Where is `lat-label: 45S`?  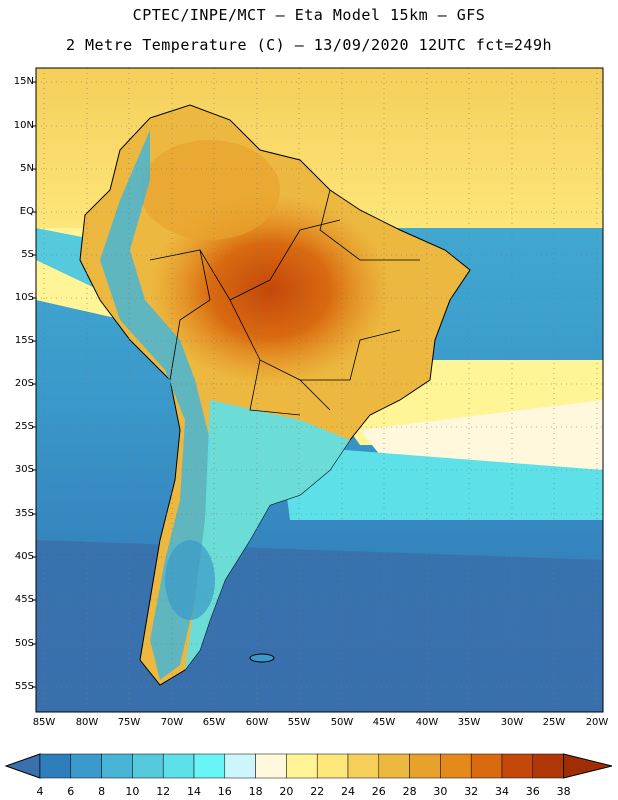 lat-label: 45S is located at coordinates (24, 599).